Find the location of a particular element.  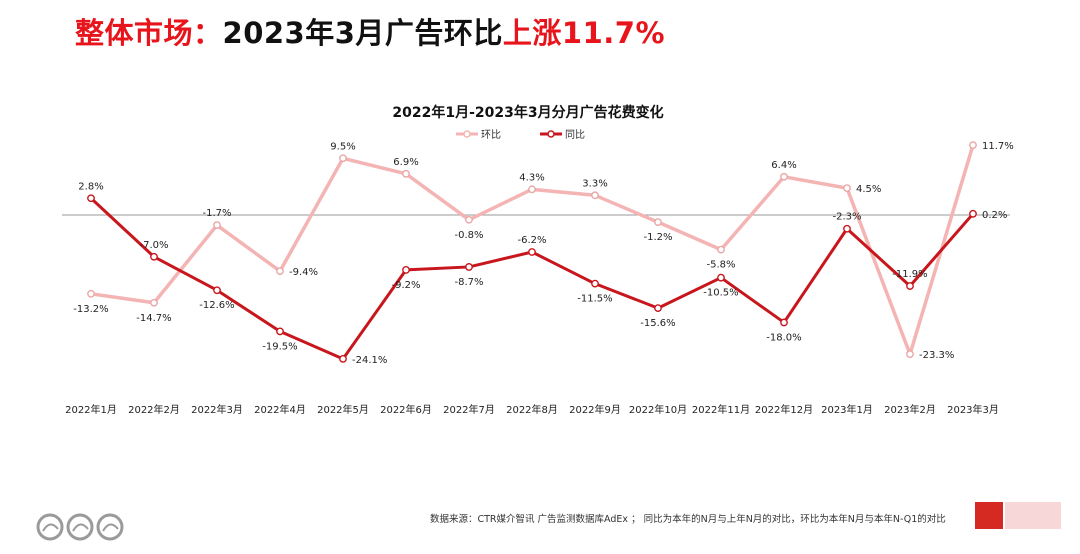

data-label: -9.4% is located at coordinates (303, 272).